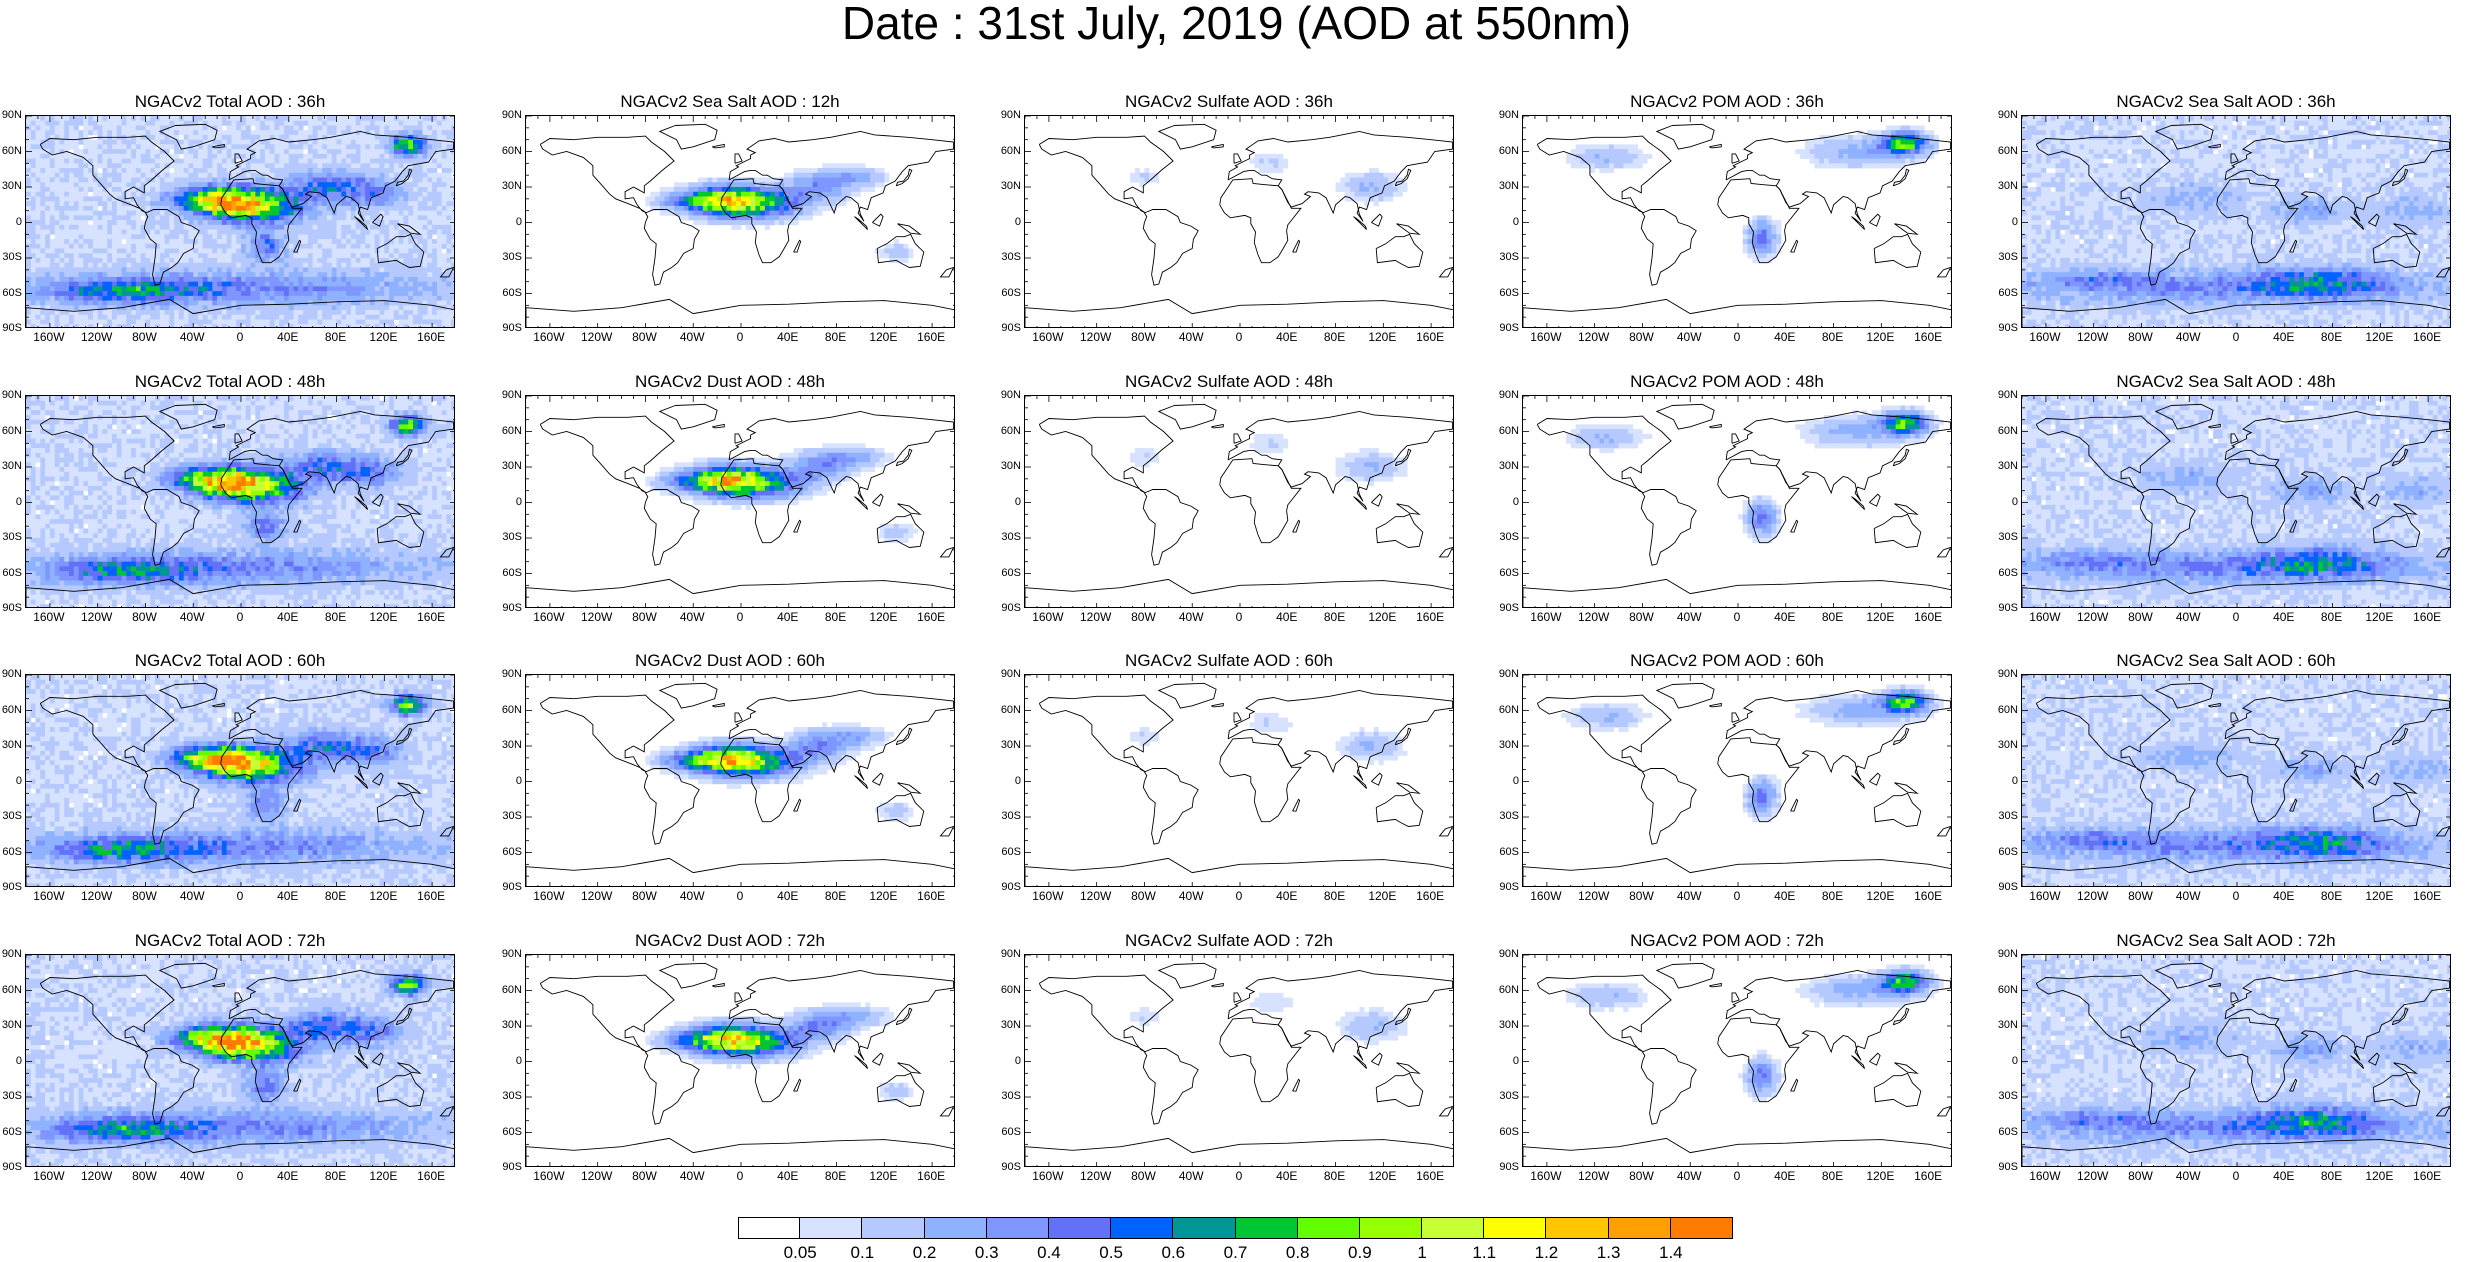 Image resolution: width=2473 pixels, height=1262 pixels. Describe the element at coordinates (730, 102) in the screenshot. I see `panel-title: NGACv2 Sea Salt AOD : 12h` at that location.